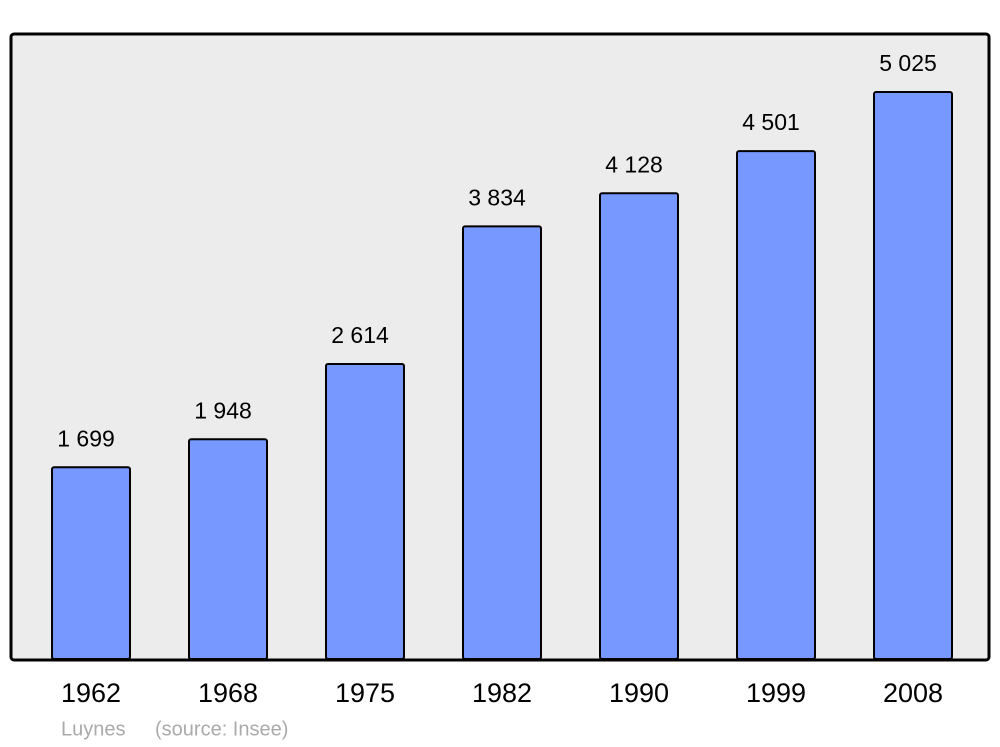 This screenshot has height=747, width=1000. Describe the element at coordinates (639, 693) in the screenshot. I see `x-tick-label: 1990` at that location.